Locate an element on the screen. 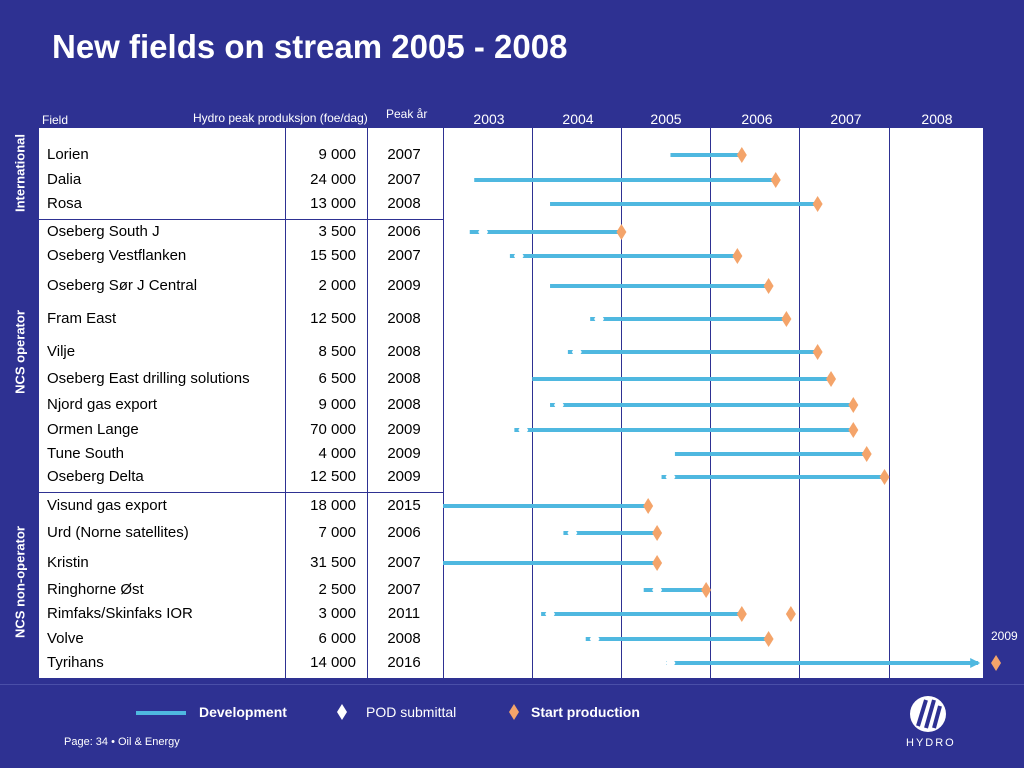 This screenshot has width=1024, height=768. legend-start-diamond-icon is located at coordinates (514, 712).